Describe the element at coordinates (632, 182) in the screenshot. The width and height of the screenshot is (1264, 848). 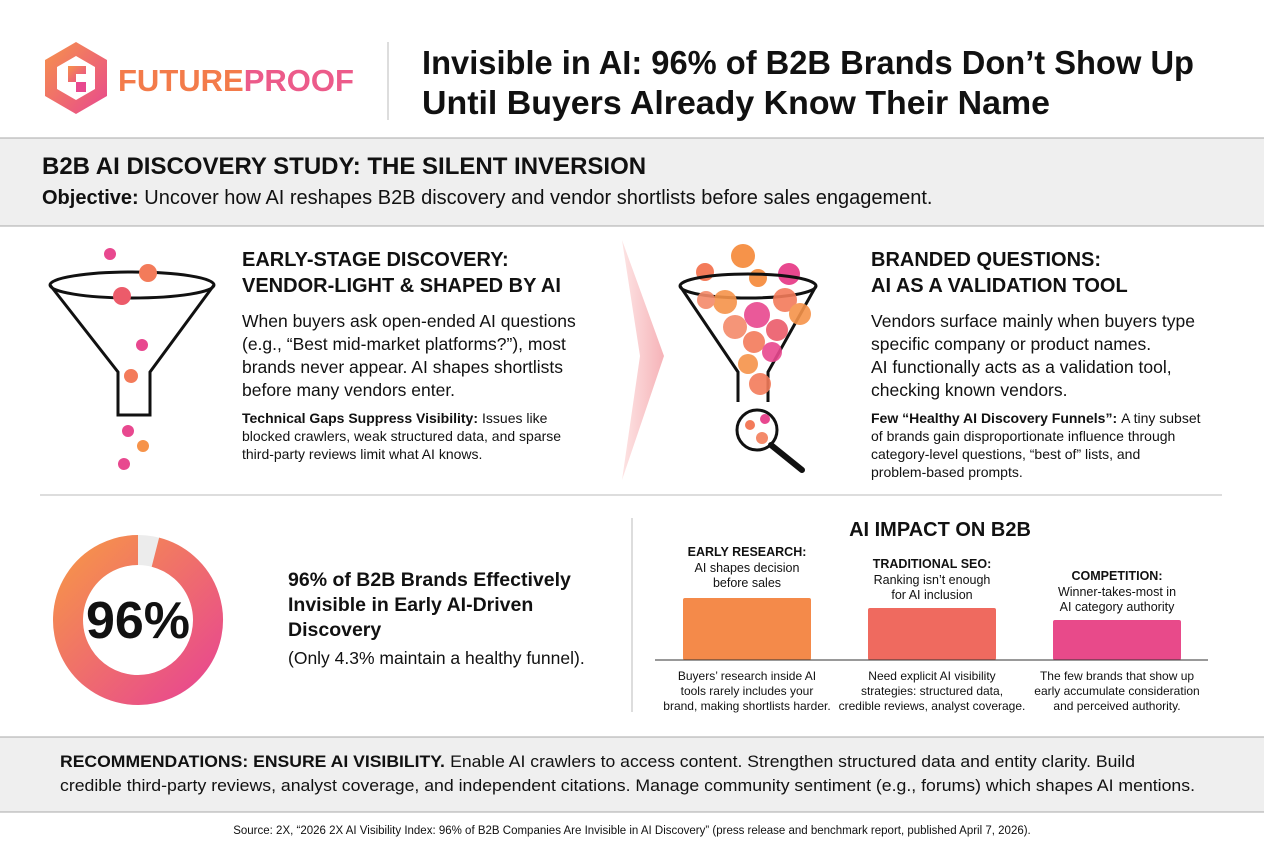
I see `study-band` at that location.